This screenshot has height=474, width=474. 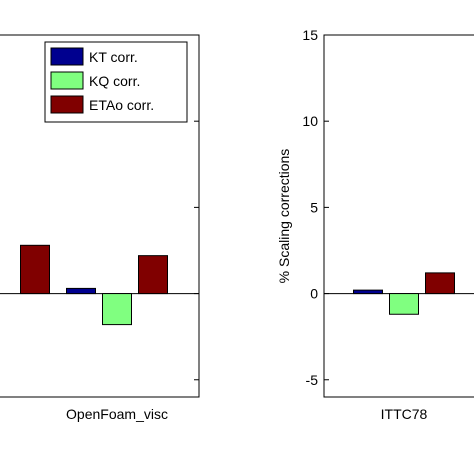 What do you see at coordinates (310, 35) in the screenshot?
I see `y-tick-label: 15` at bounding box center [310, 35].